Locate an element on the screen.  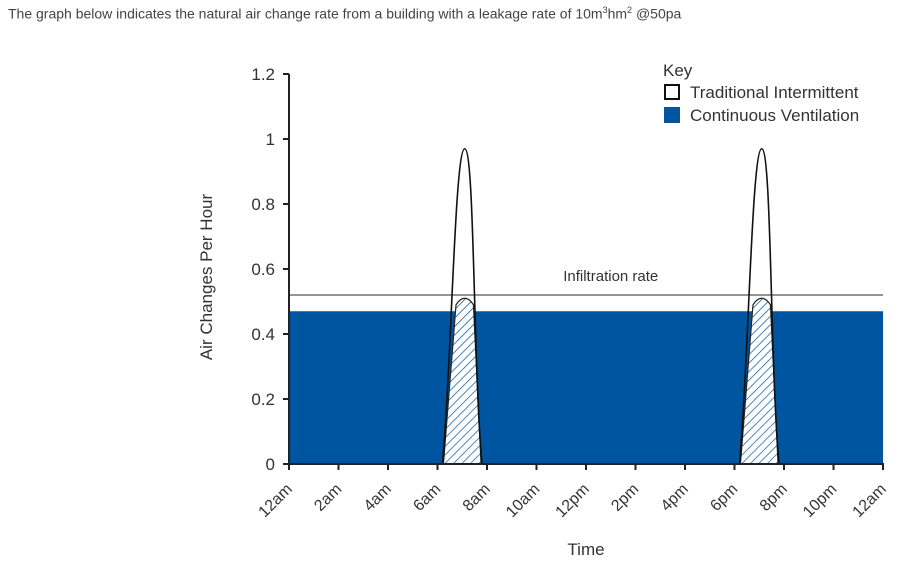
x-tick-label-6: 12pm is located at coordinates (573, 501).